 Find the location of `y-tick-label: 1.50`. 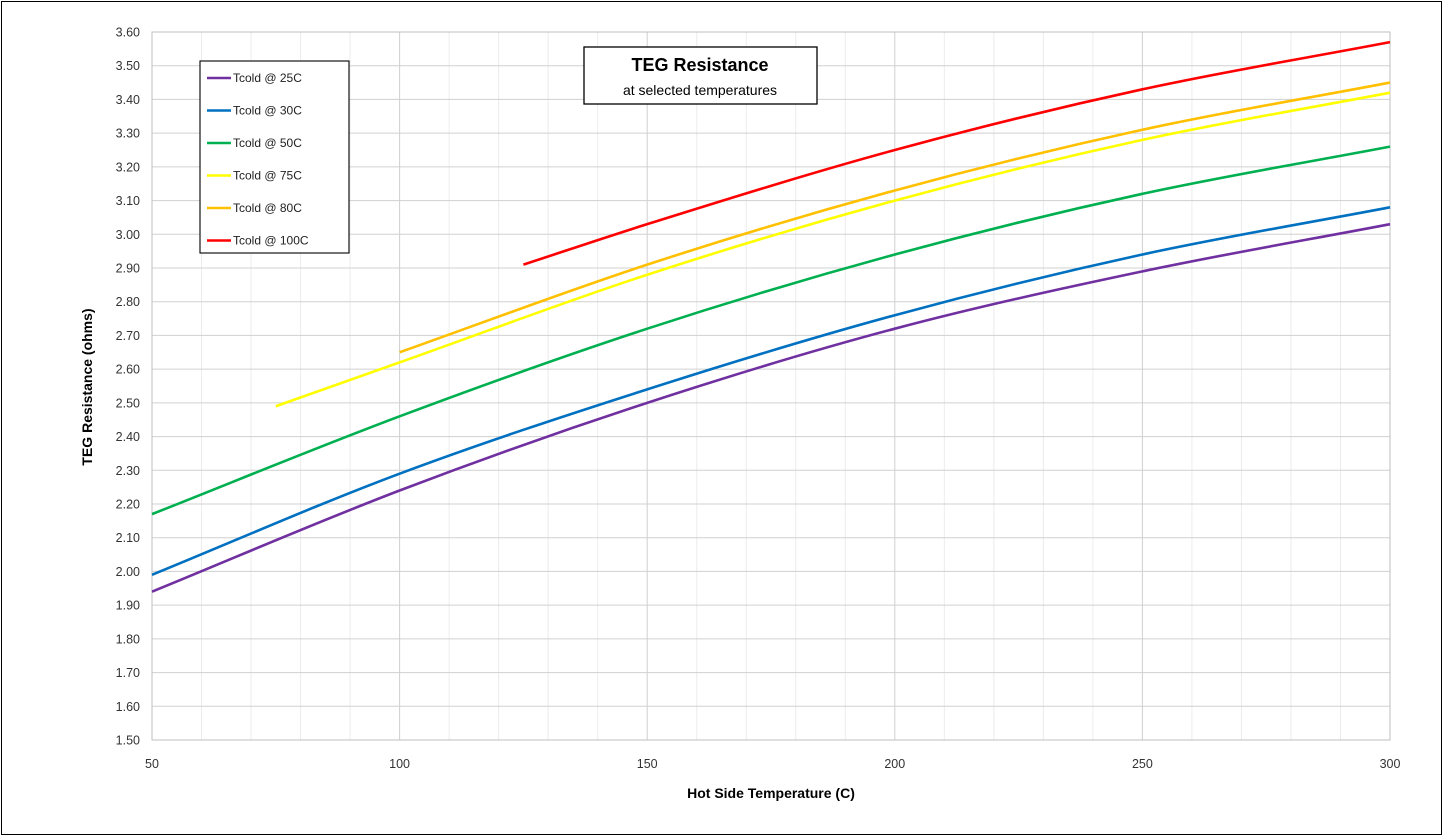

y-tick-label: 1.50 is located at coordinates (128, 741).